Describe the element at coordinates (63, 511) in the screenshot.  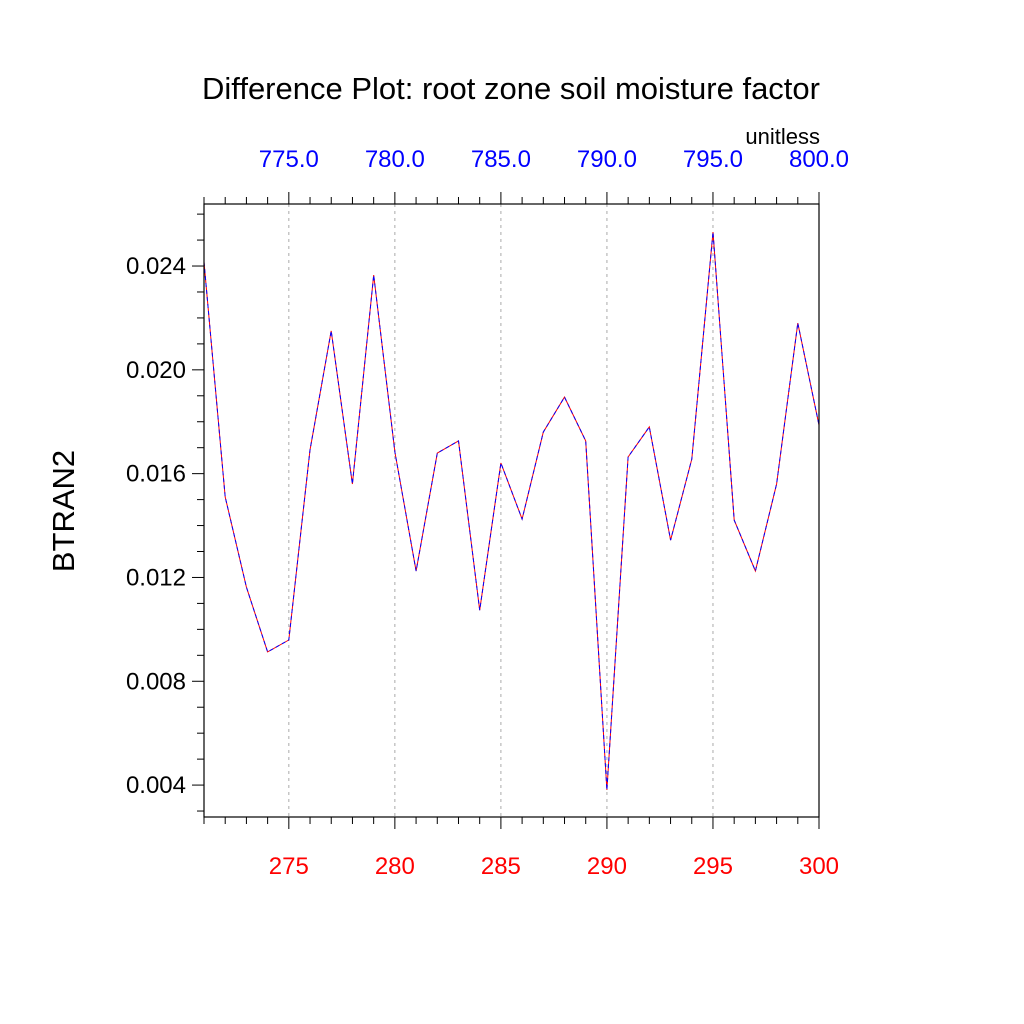
I see `y-axis-label: BTRAN2` at that location.